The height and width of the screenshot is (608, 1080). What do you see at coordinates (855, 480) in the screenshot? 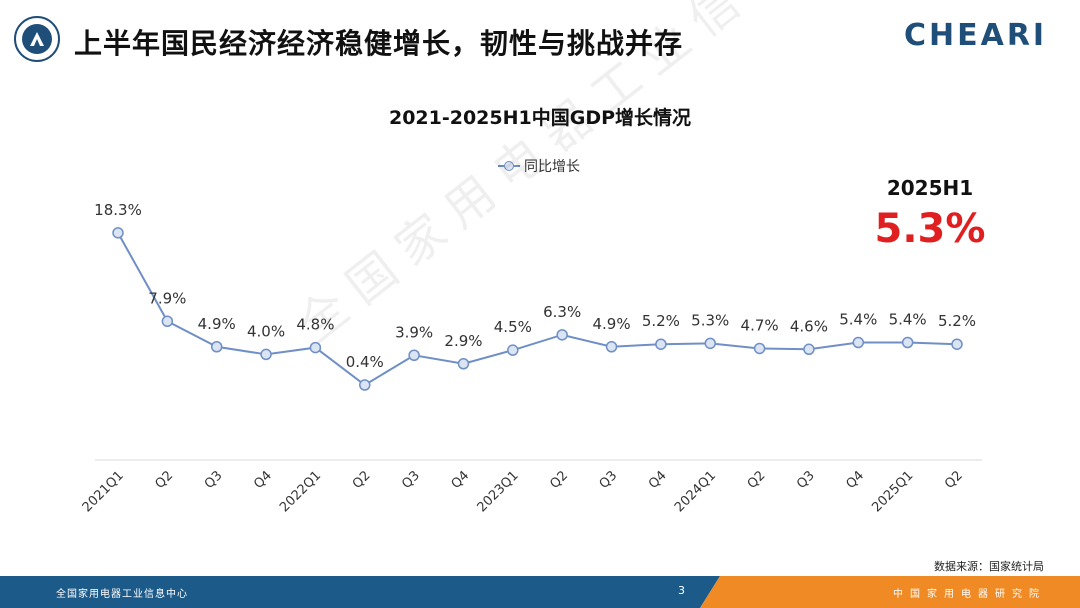
I see `x-tick-label-15: Q4` at bounding box center [855, 480].